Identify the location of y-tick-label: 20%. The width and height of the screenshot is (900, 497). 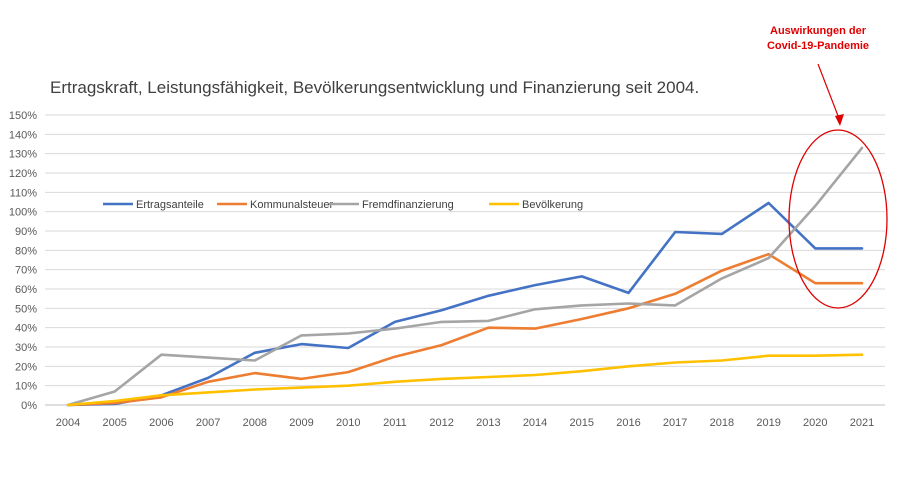
(26, 367).